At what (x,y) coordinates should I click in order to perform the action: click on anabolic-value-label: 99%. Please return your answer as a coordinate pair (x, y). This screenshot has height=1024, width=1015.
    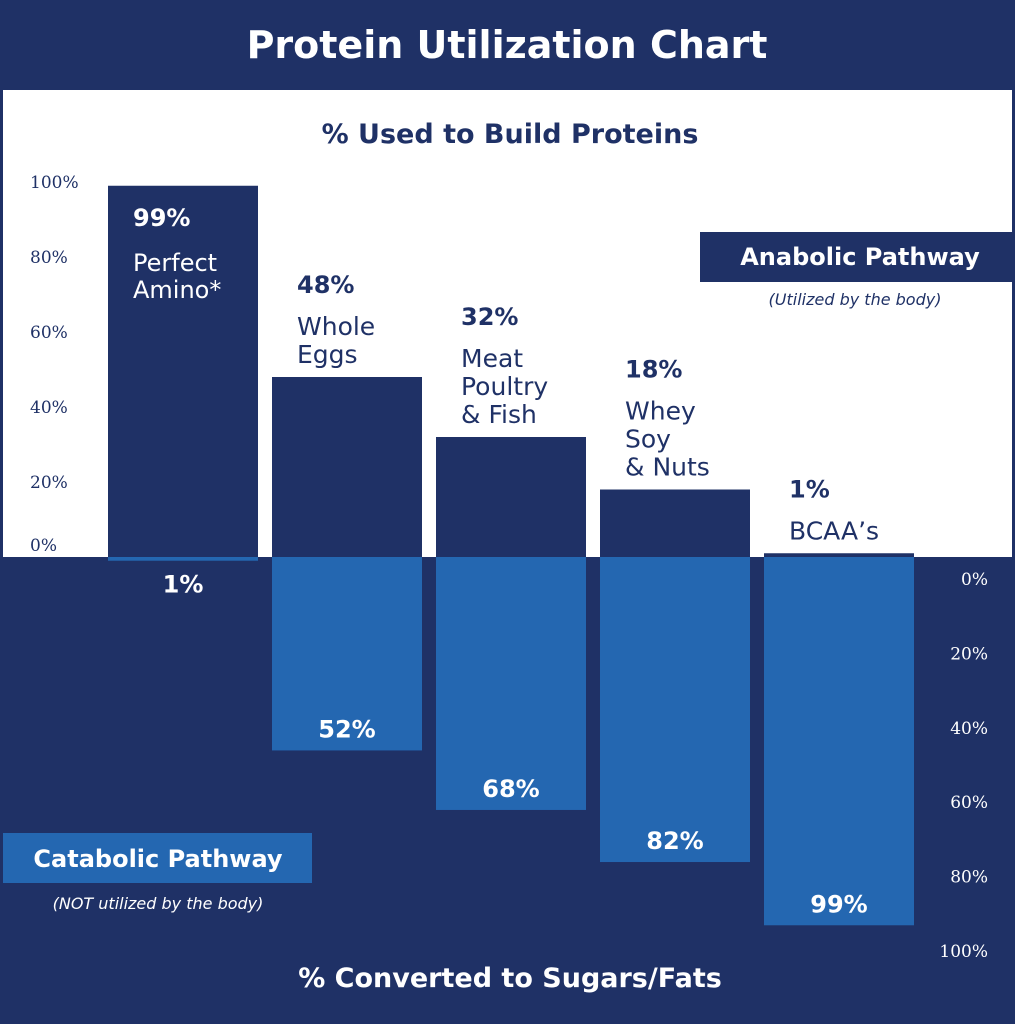
    Looking at the image, I should click on (161, 218).